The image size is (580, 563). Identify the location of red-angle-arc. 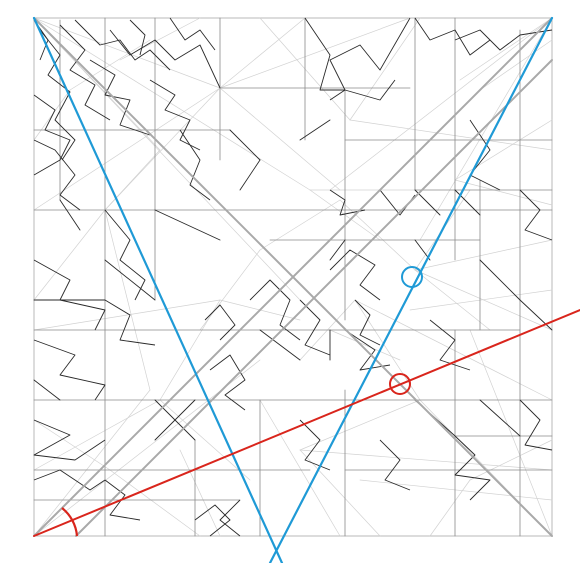
(70, 522).